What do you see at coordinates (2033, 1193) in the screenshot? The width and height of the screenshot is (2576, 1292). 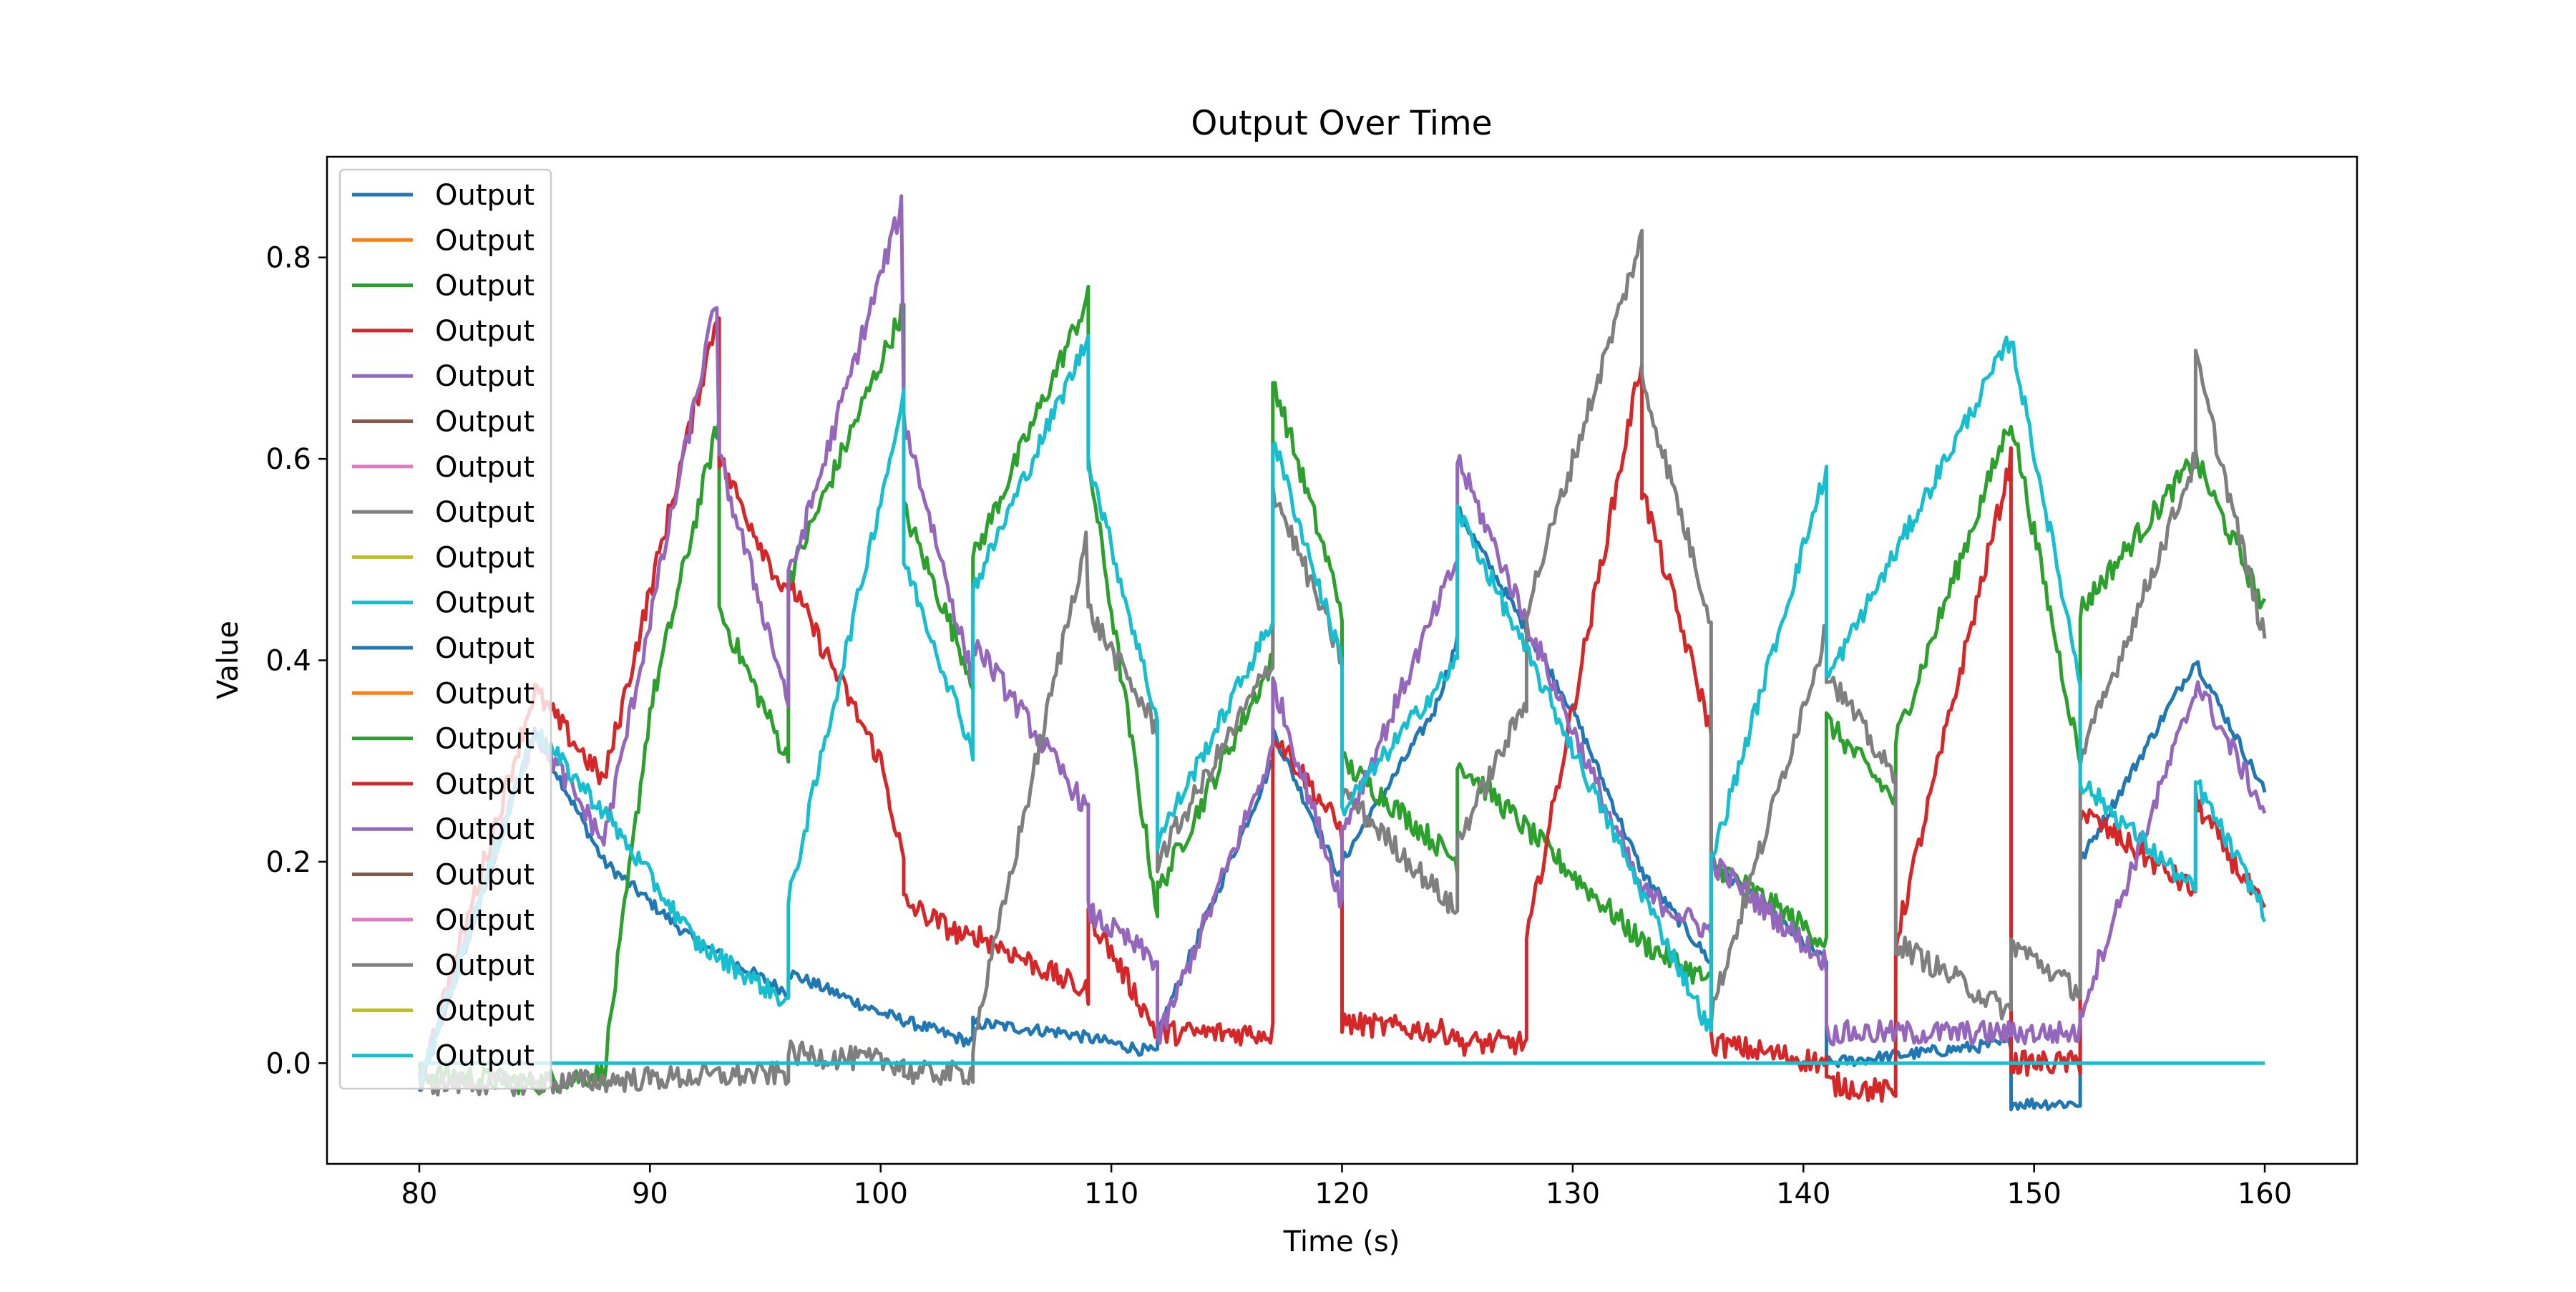 I see `x-tick-label: 150` at bounding box center [2033, 1193].